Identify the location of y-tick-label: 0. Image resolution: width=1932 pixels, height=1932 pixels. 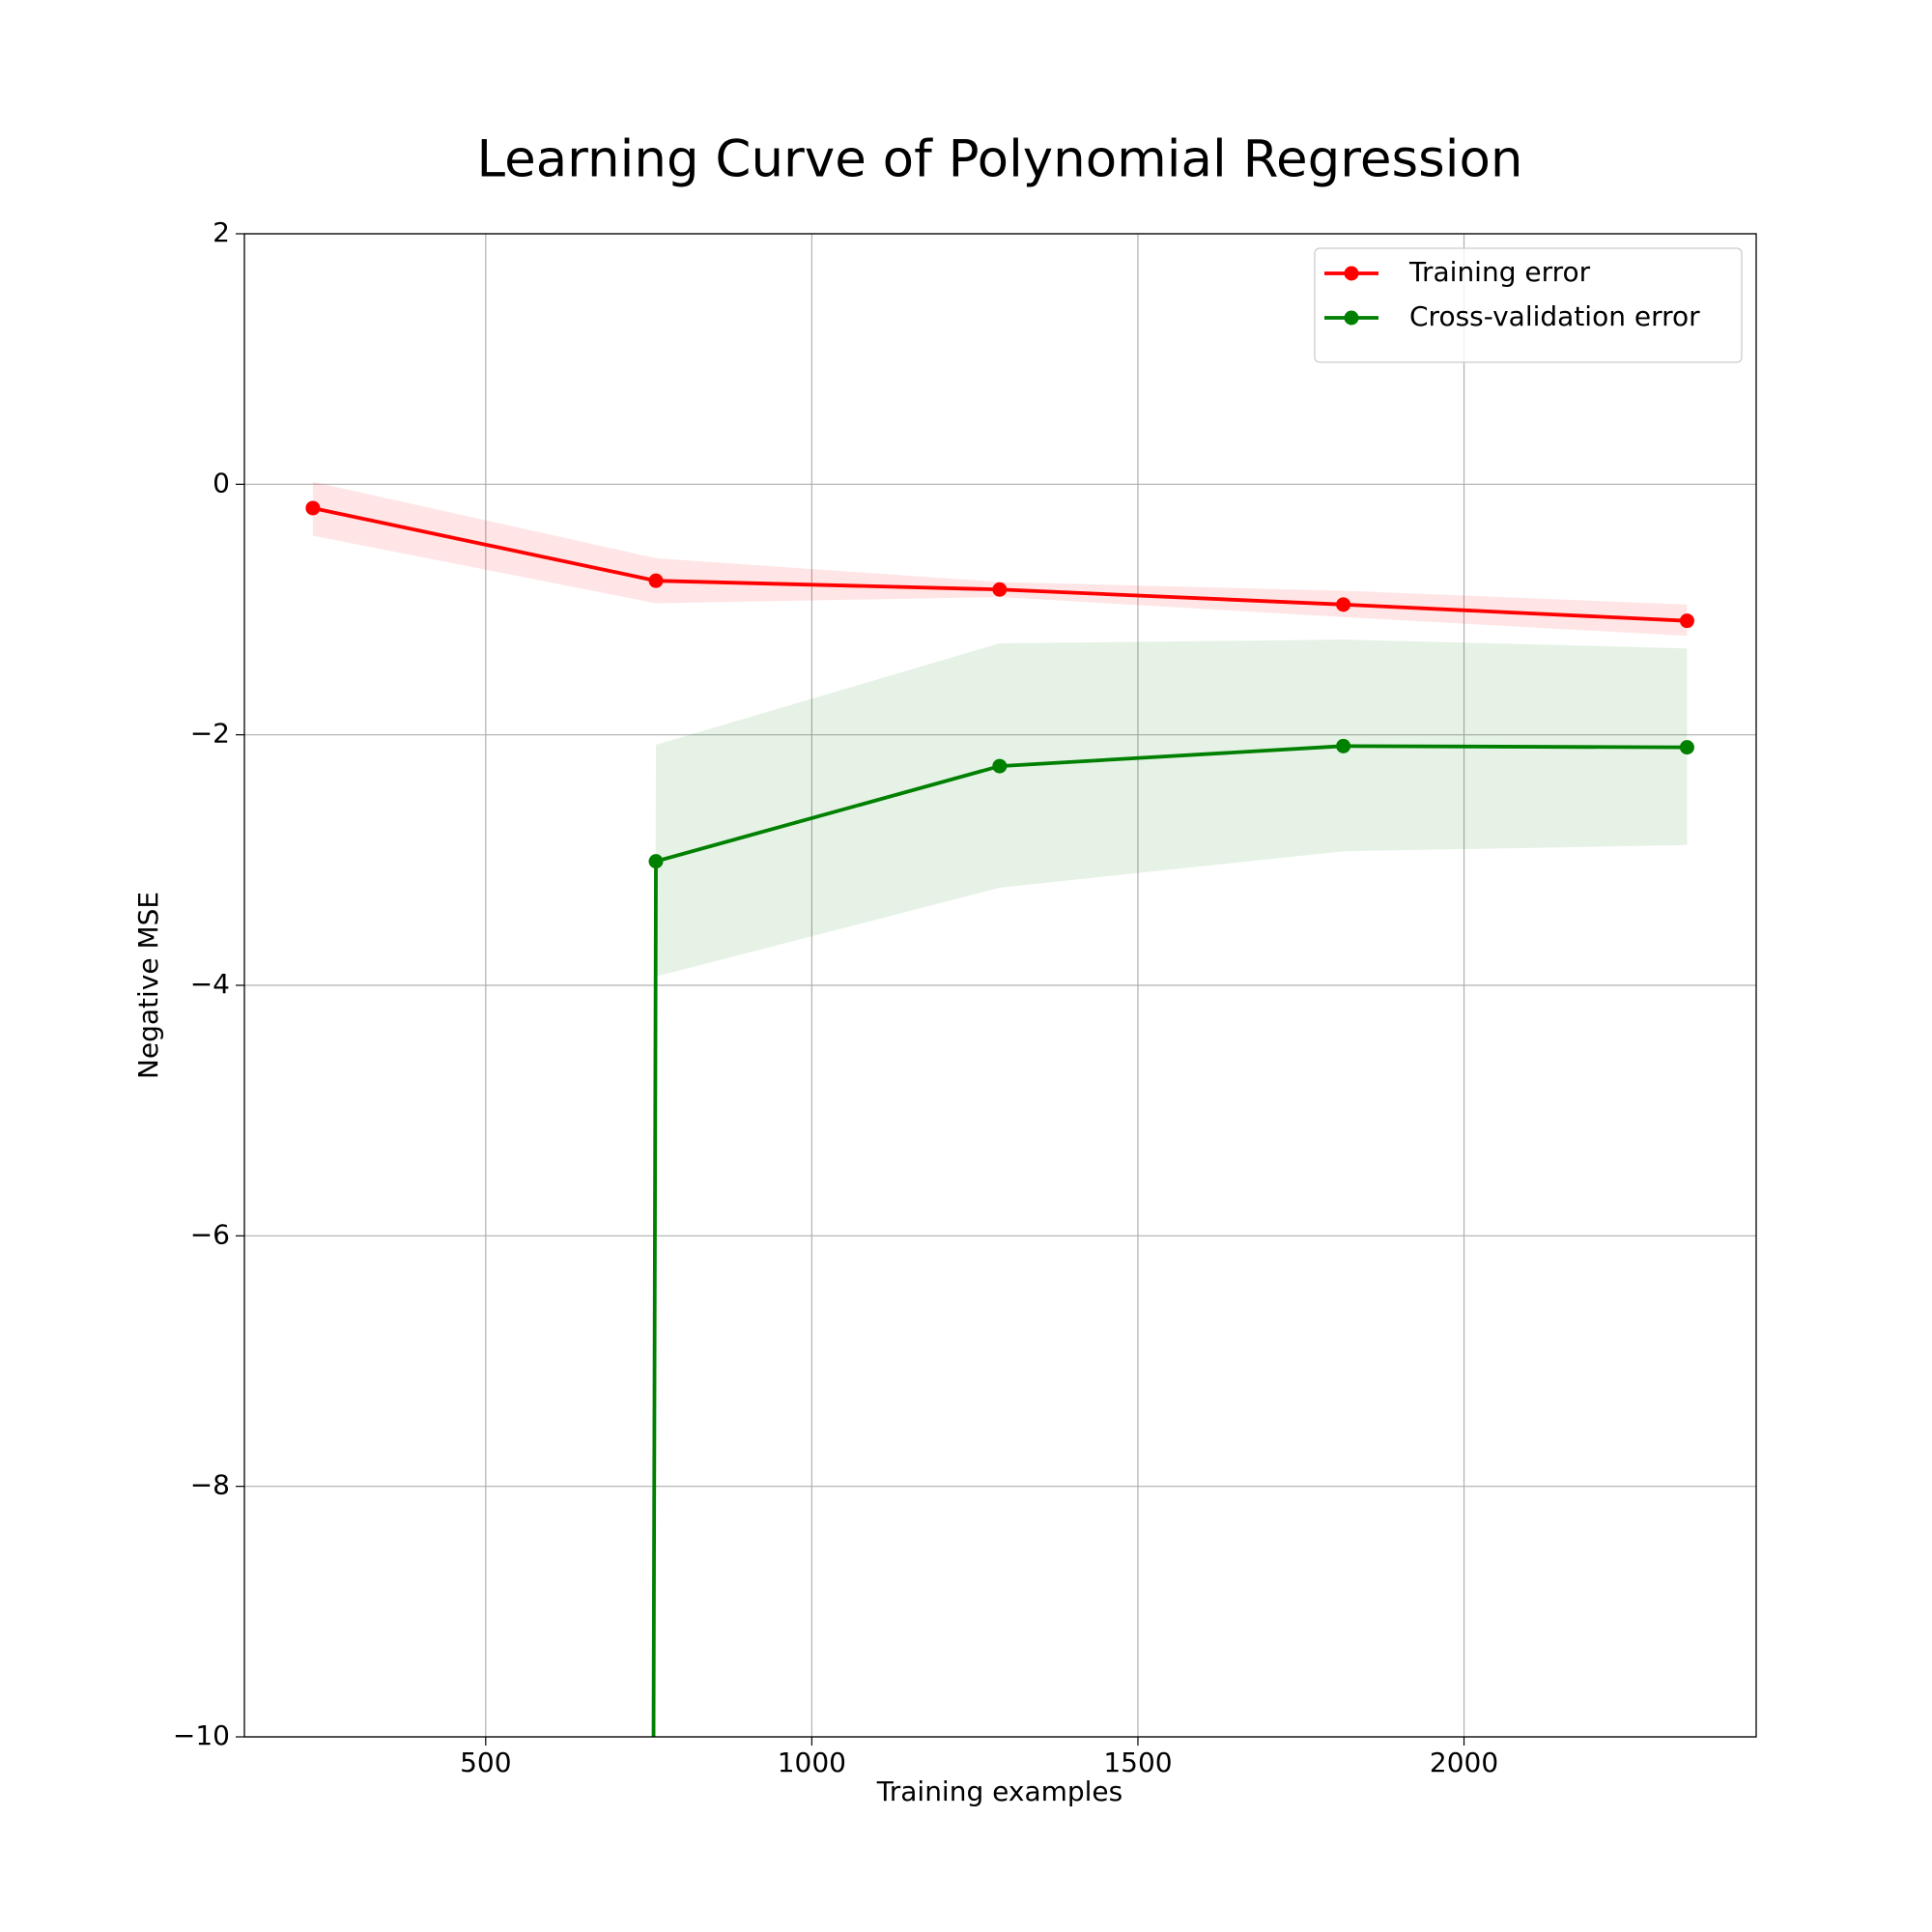
(221, 482).